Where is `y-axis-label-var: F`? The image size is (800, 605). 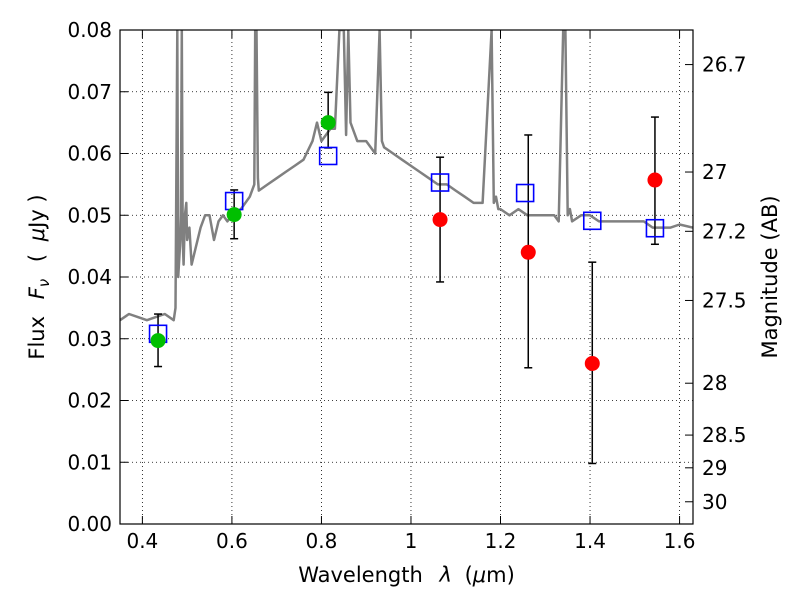
y-axis-label-var: F is located at coordinates (37, 292).